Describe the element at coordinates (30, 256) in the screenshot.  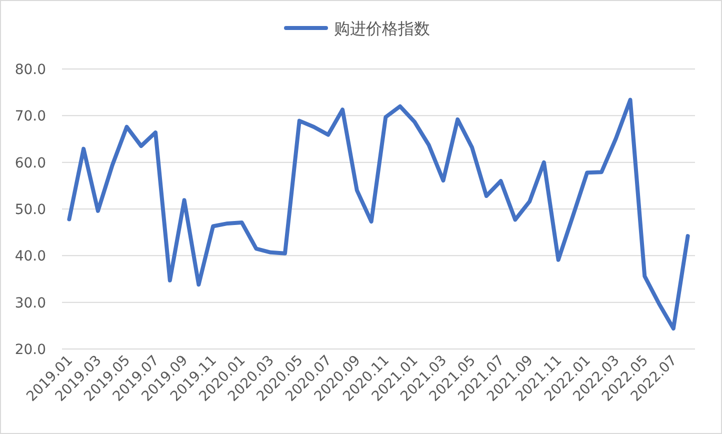
I see `y-tick-label: 40.0` at that location.